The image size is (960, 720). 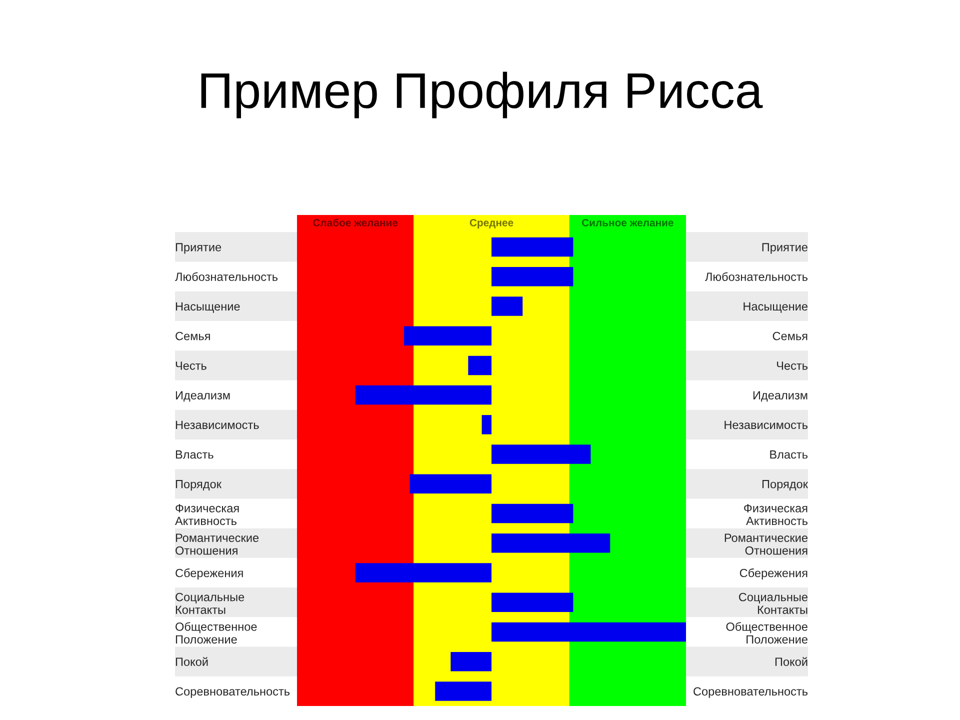 What do you see at coordinates (226, 276) in the screenshot?
I see `y-tick-label: Любознательность` at bounding box center [226, 276].